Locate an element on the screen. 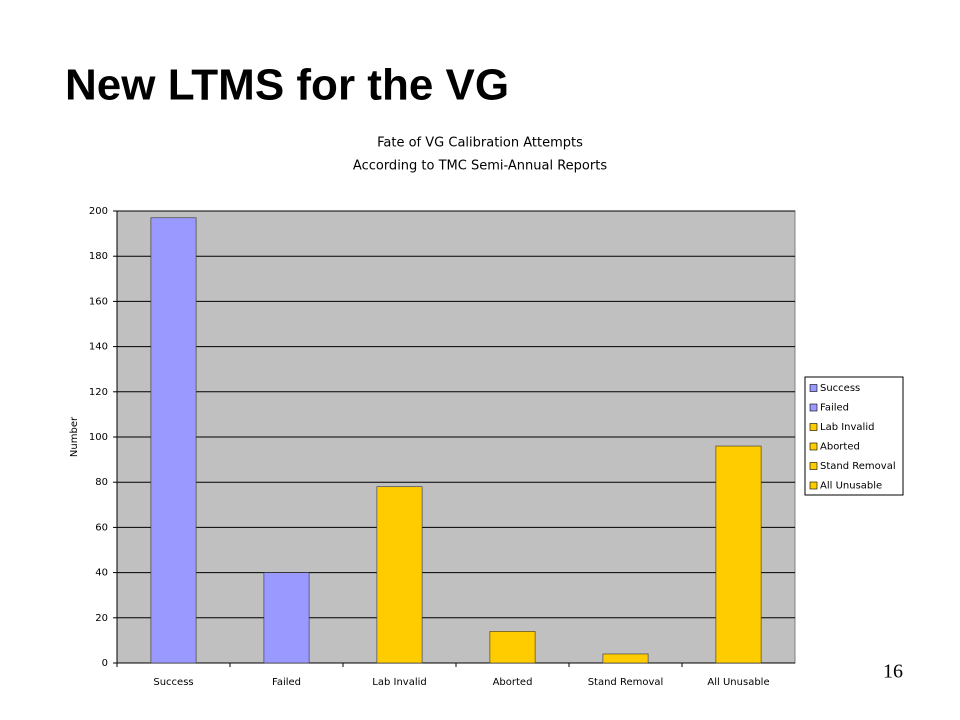 This screenshot has width=960, height=720. y-tick-label: 80 is located at coordinates (101, 482).